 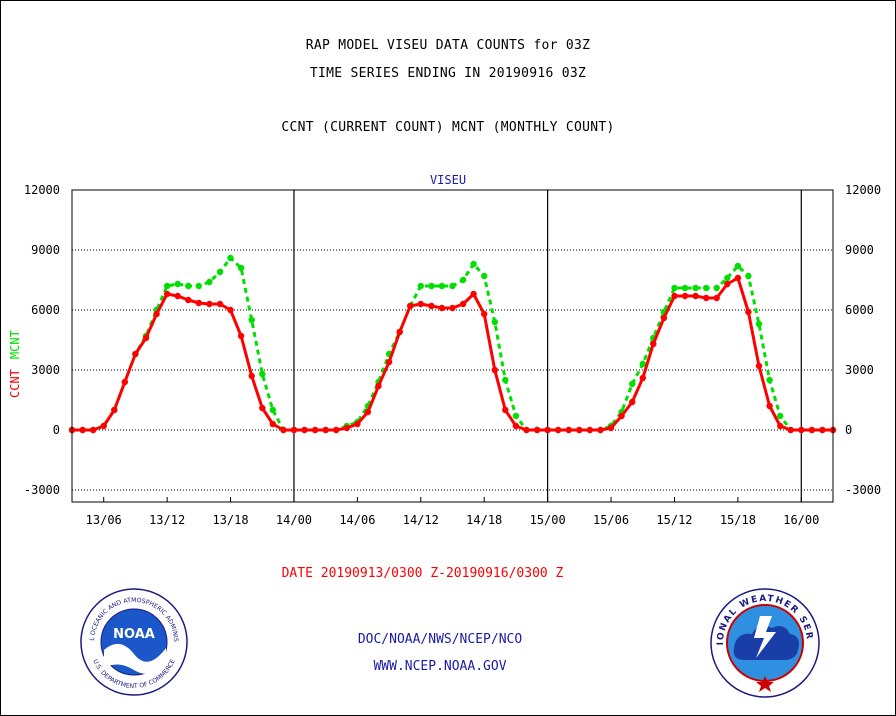 I want to click on y-tick-label-right: 3000, so click(x=859, y=370).